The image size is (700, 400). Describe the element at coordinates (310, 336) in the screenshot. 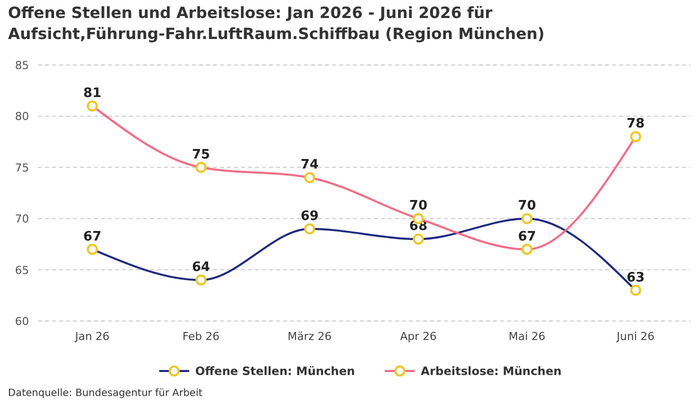

I see `x-tick-label: März 26` at that location.